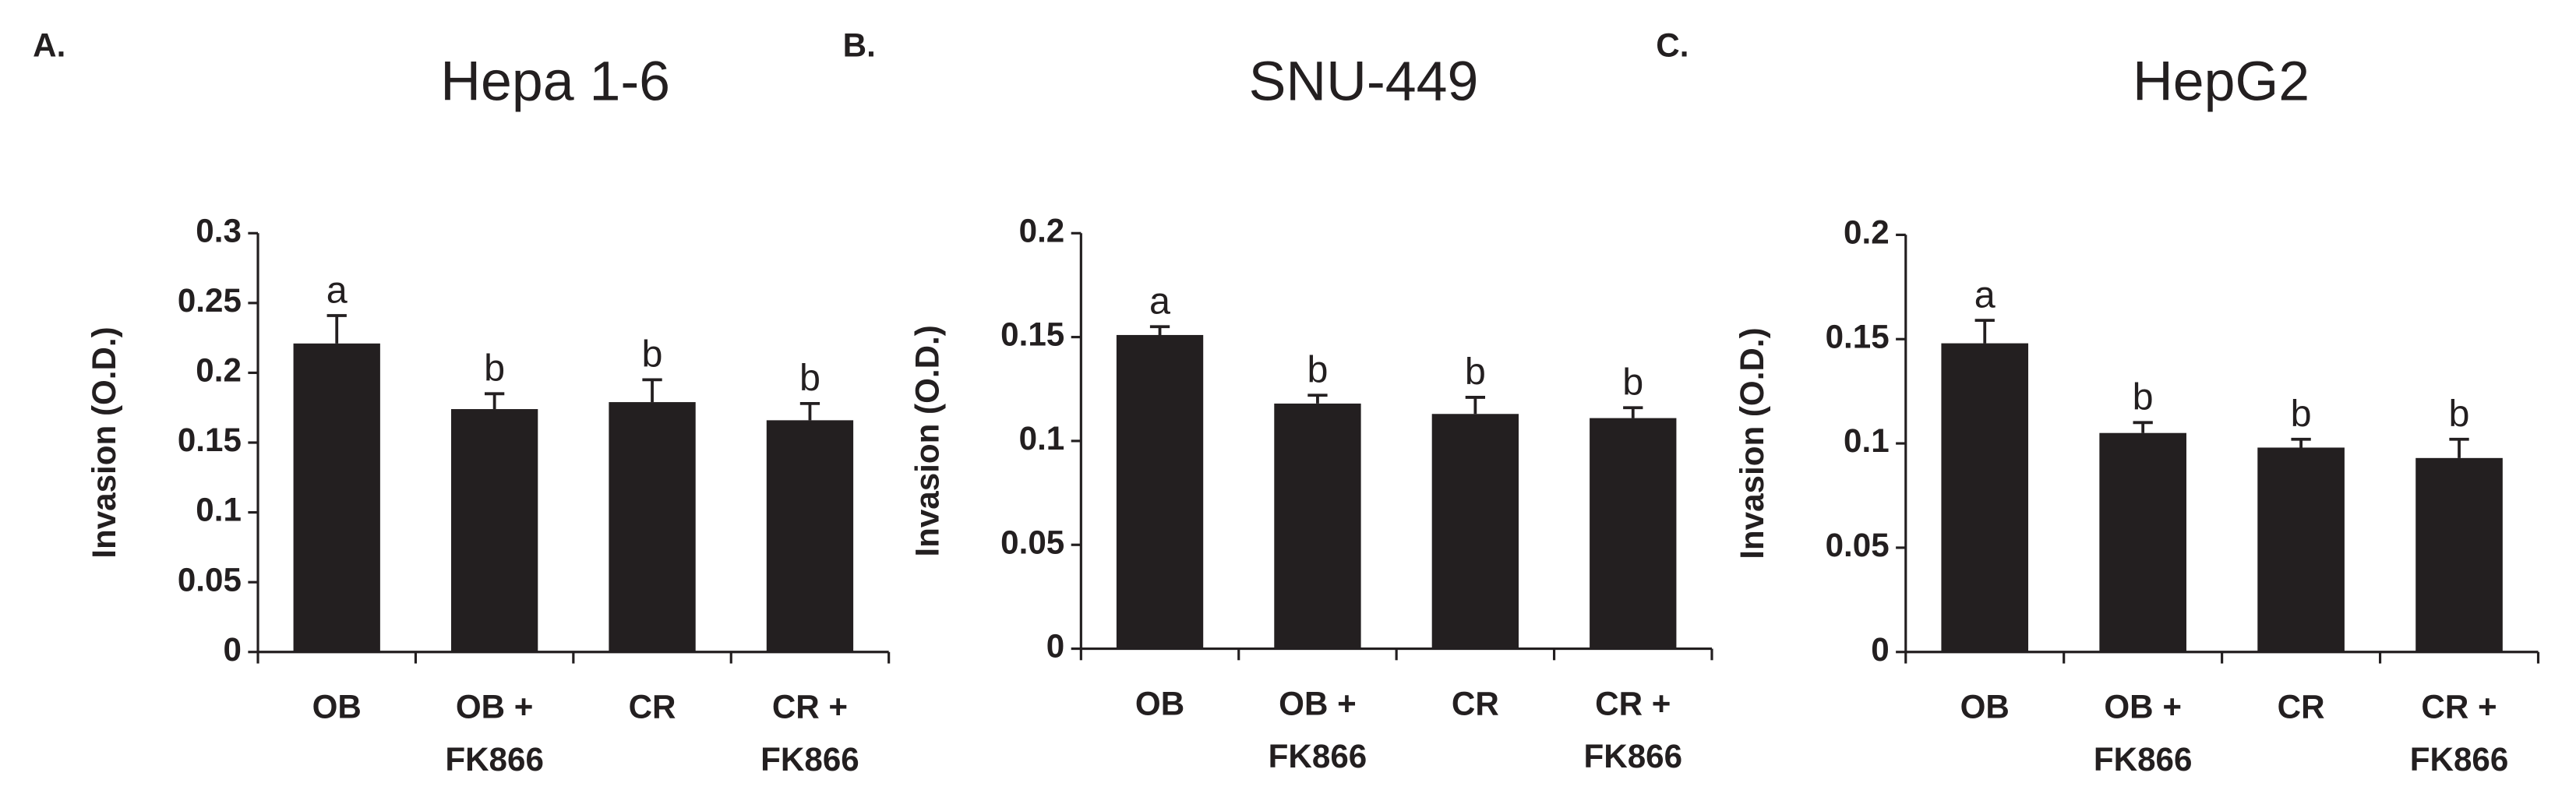 The image size is (2576, 808). I want to click on chart-title: Hepa 1-6, so click(555, 82).